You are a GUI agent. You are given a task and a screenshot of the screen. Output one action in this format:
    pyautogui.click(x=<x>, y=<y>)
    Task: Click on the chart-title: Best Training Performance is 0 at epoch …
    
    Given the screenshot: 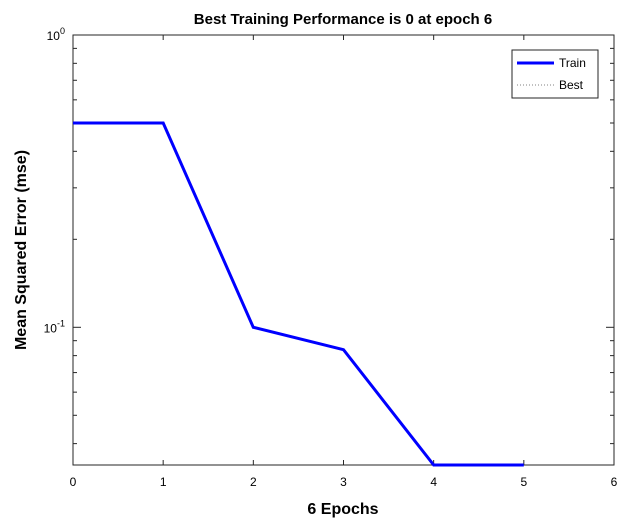 What is the action you would take?
    pyautogui.click(x=343, y=19)
    